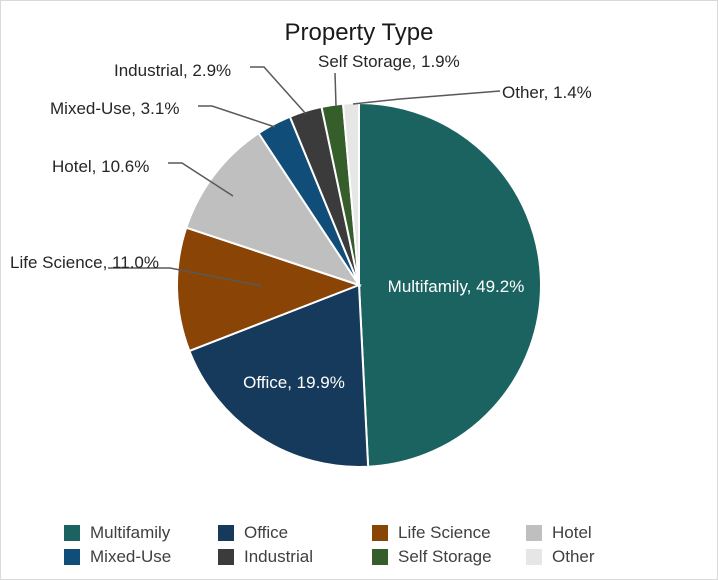  What do you see at coordinates (278, 90) in the screenshot?
I see `leader-line-industrial` at bounding box center [278, 90].